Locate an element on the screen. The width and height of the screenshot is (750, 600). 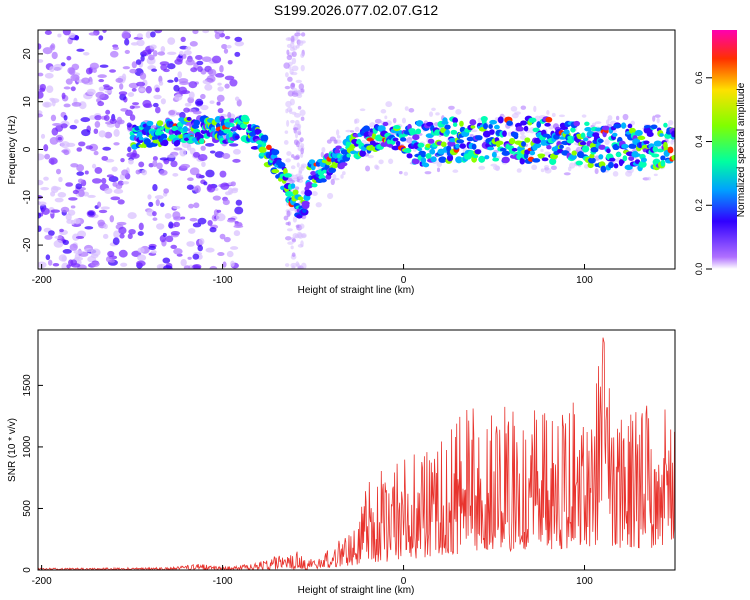
spectrogram-y-ticks: -20 -10 0 10 20 is located at coordinates (32, 150).